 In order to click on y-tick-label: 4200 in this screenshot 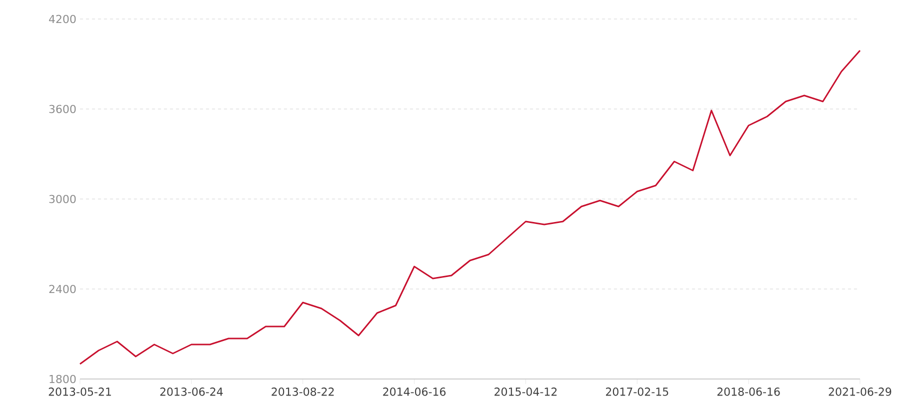, I will do `click(62, 19)`.